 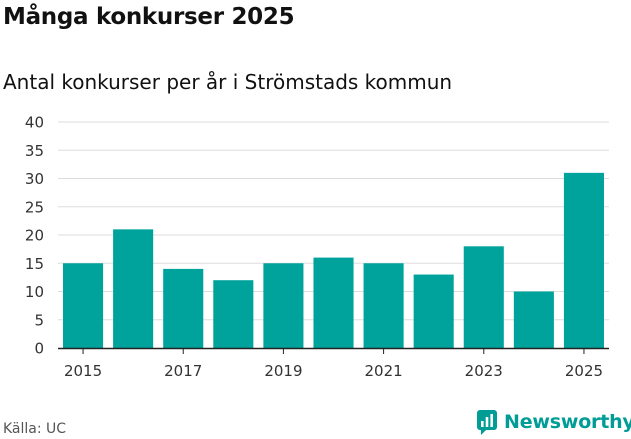 I want to click on bar-2018, so click(x=233, y=314).